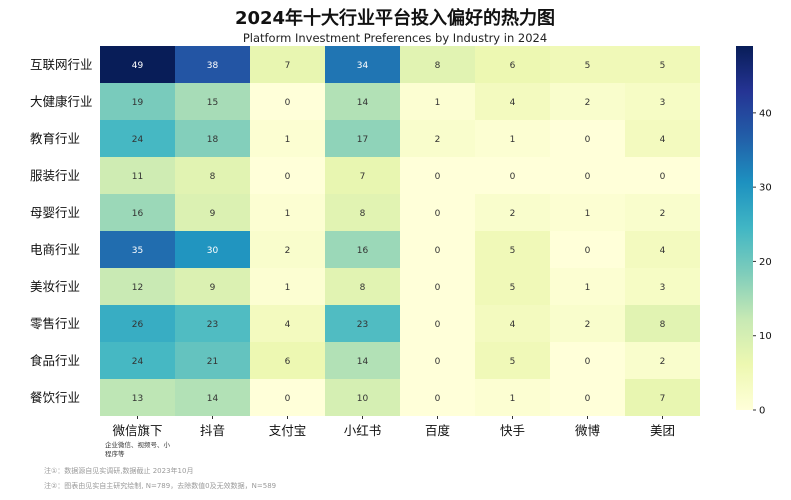 Image resolution: width=791 pixels, height=500 pixels. Describe the element at coordinates (588, 430) in the screenshot. I see `x-tick-label: 微博` at that location.